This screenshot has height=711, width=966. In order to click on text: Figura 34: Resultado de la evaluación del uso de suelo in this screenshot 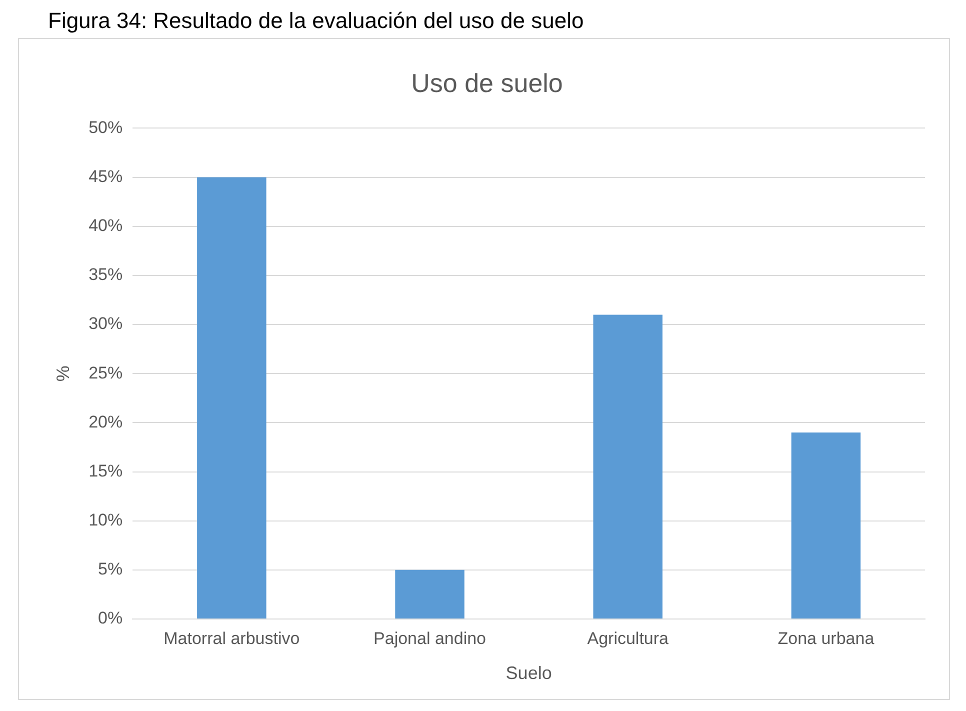, I will do `click(316, 21)`.